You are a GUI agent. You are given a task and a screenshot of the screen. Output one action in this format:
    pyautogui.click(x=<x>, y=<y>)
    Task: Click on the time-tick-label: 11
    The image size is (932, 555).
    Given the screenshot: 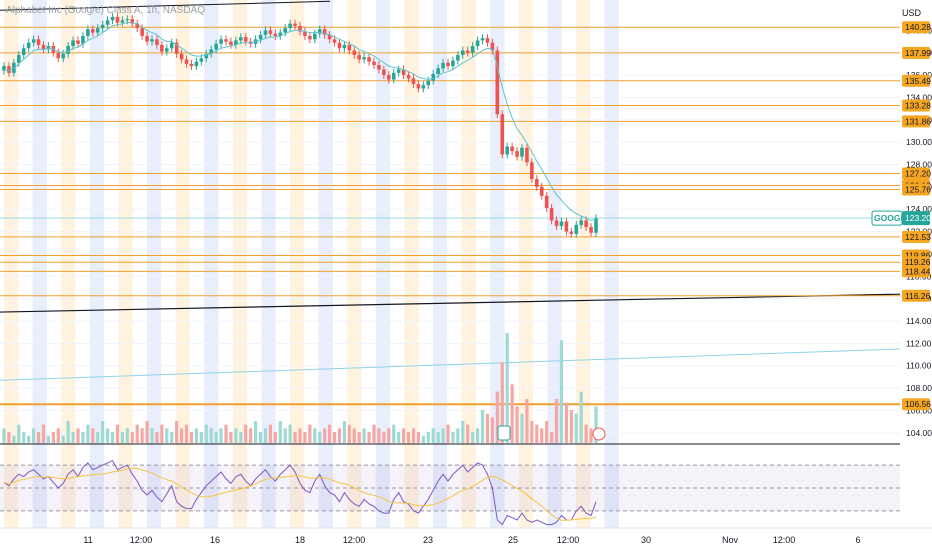 What is the action you would take?
    pyautogui.click(x=87, y=540)
    